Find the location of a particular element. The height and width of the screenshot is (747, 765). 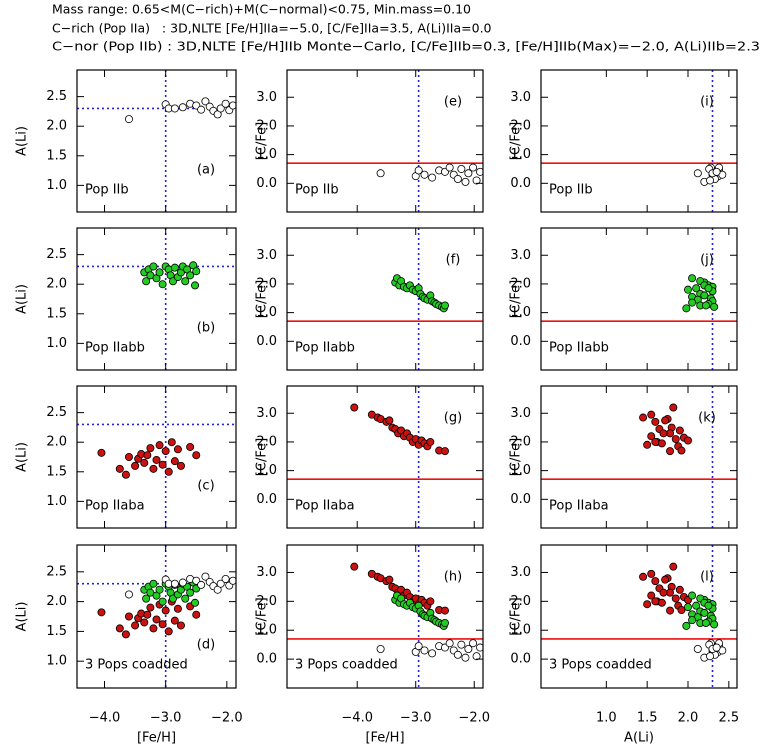

x-tick-label: −2.0 is located at coordinates (474, 718).